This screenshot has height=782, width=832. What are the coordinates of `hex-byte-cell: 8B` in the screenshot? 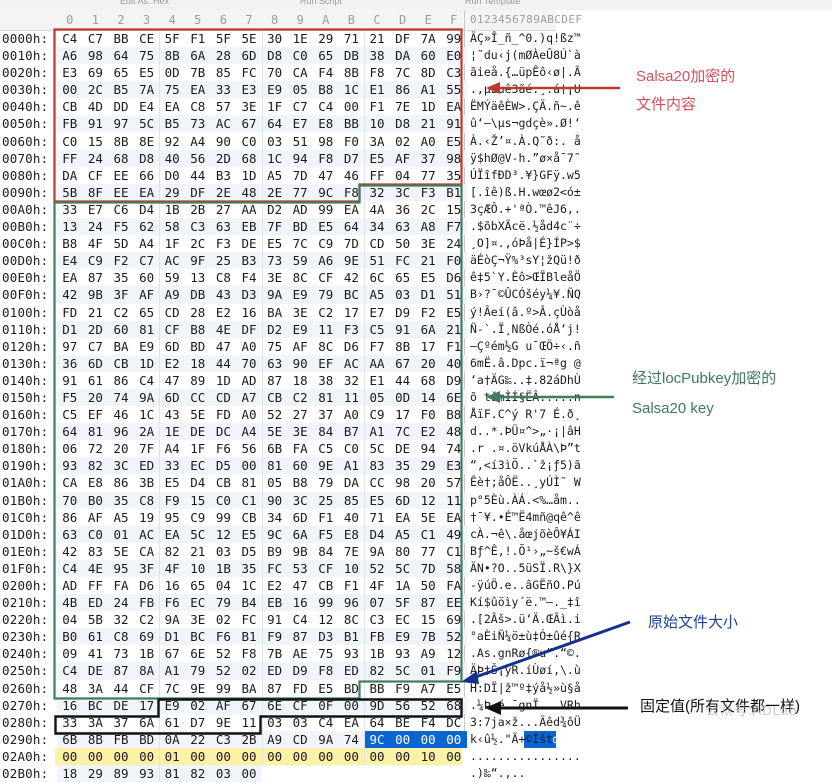 It's located at (95, 739).